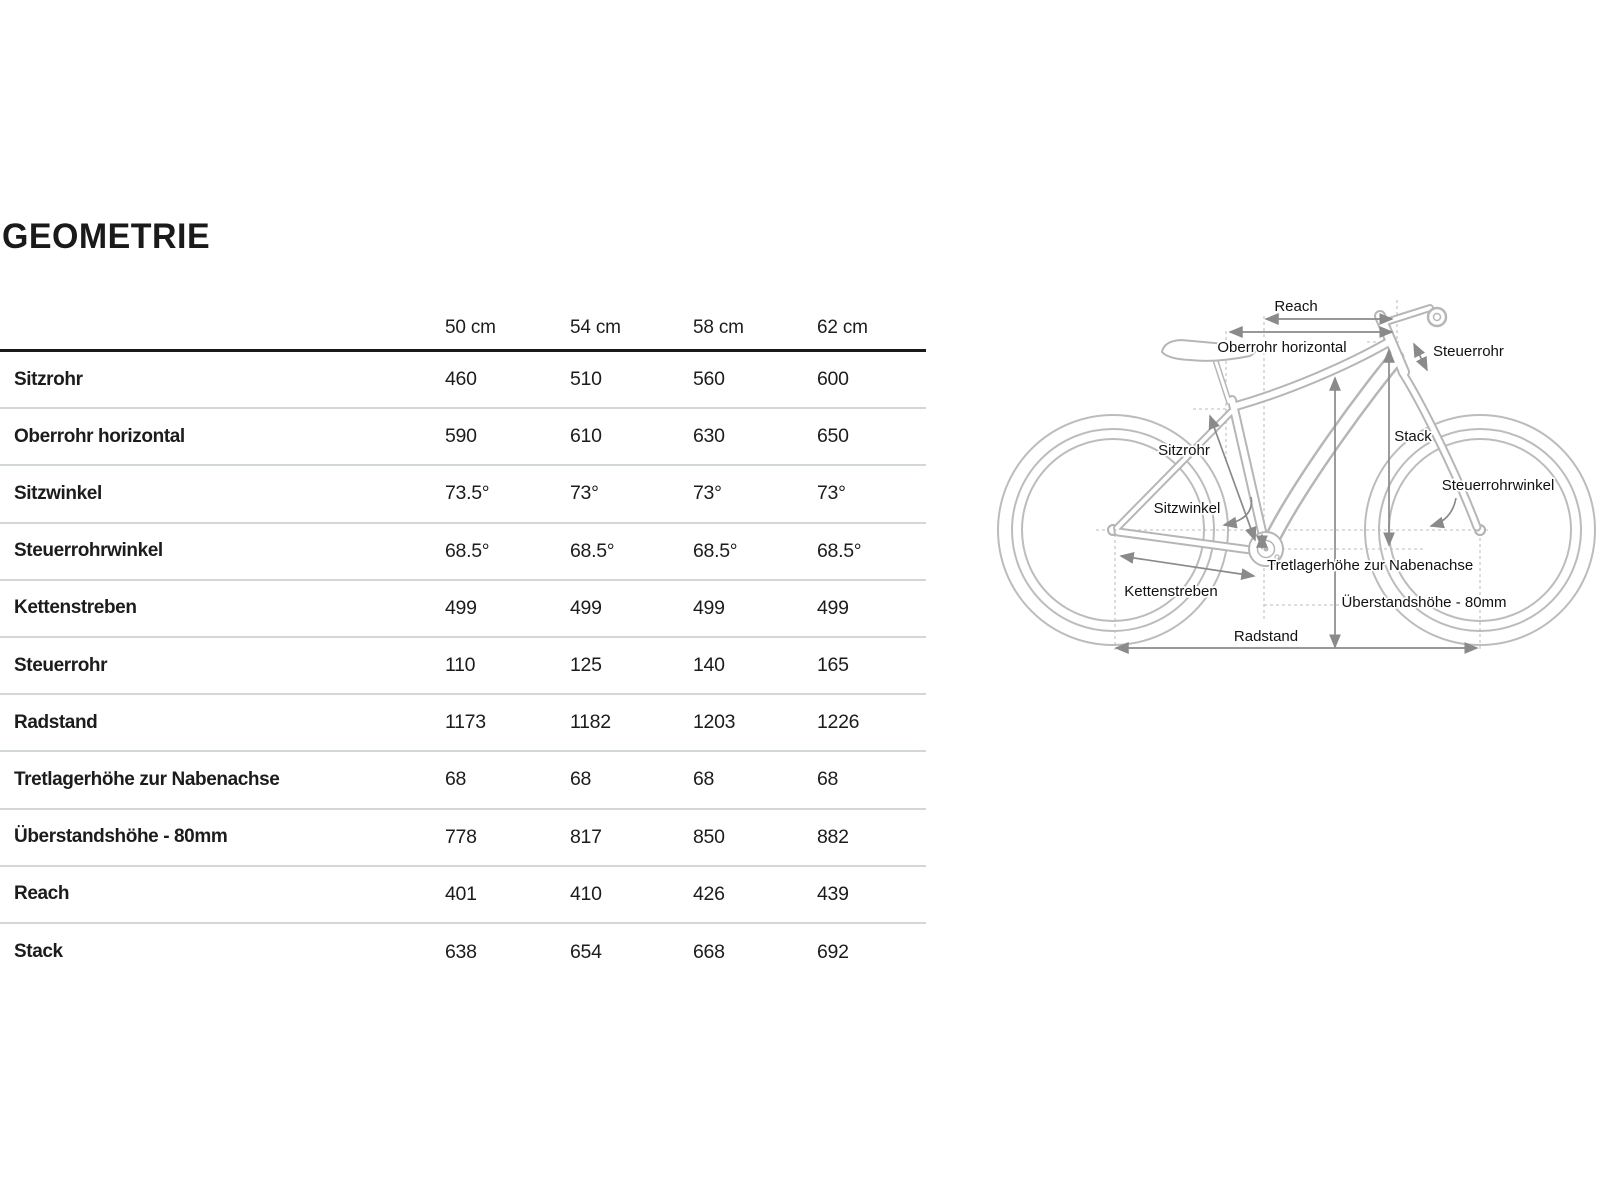 Image resolution: width=1600 pixels, height=1200 pixels. I want to click on row-value: 1203, so click(714, 722).